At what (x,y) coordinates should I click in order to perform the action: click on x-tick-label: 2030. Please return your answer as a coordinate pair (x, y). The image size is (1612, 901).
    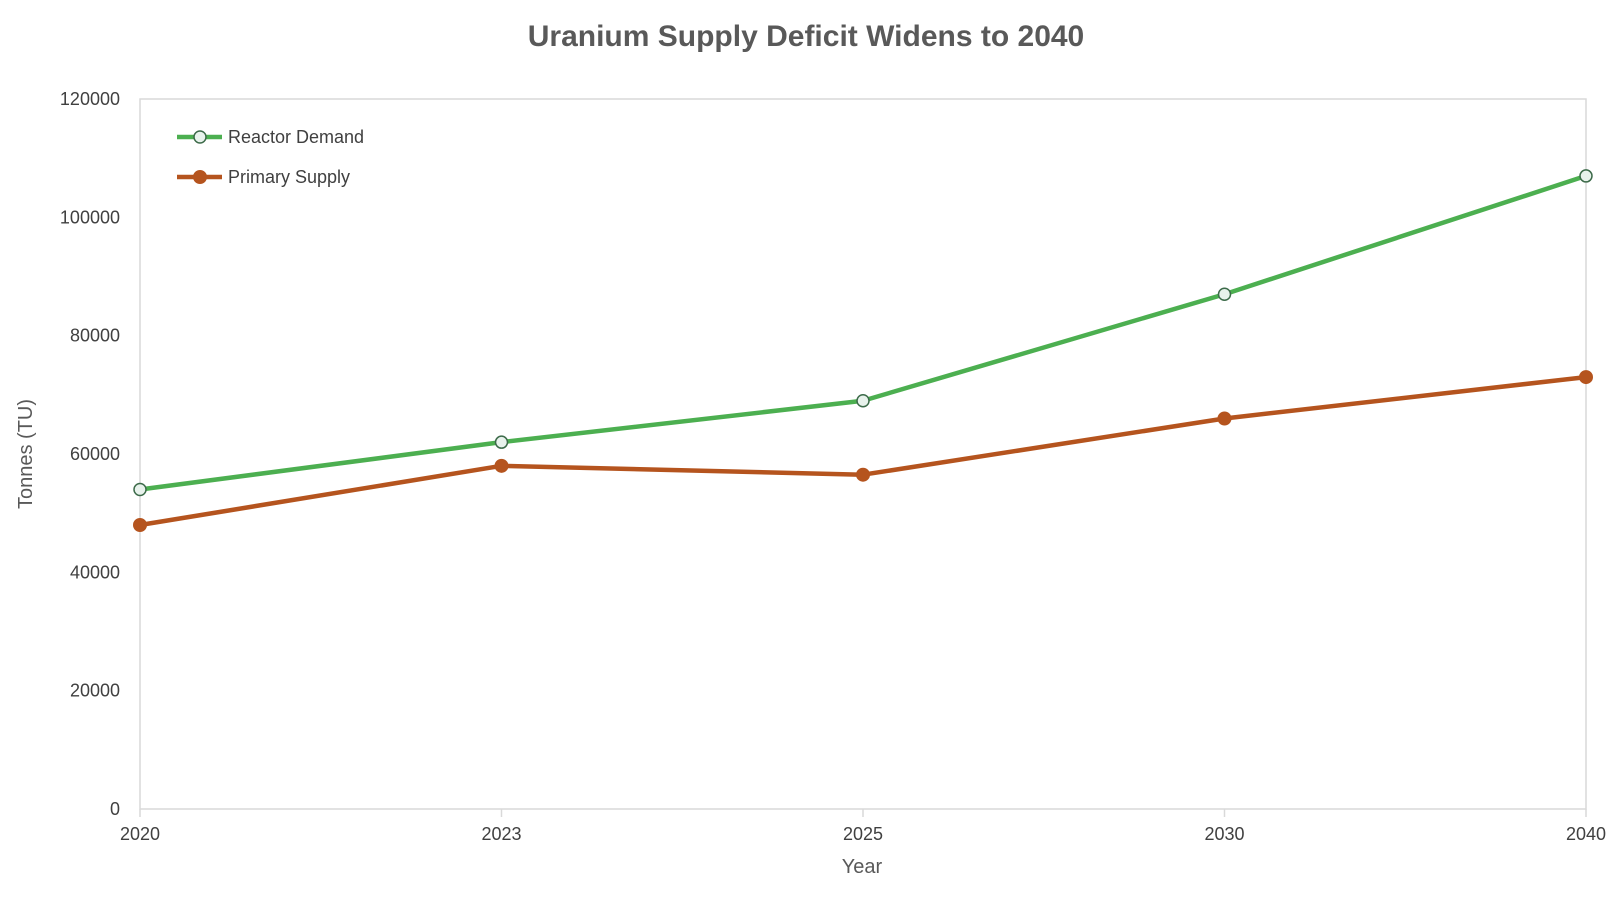
    Looking at the image, I should click on (1224, 834).